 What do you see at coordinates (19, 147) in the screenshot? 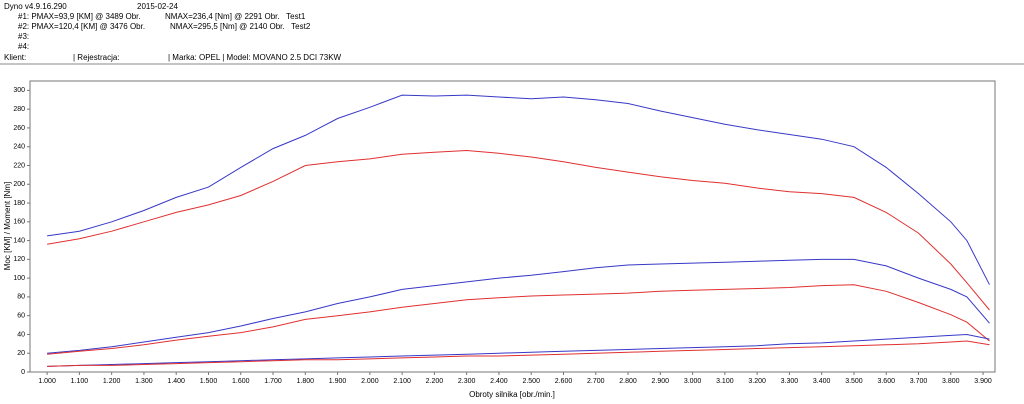
I see `y-tick-label: 240` at bounding box center [19, 147].